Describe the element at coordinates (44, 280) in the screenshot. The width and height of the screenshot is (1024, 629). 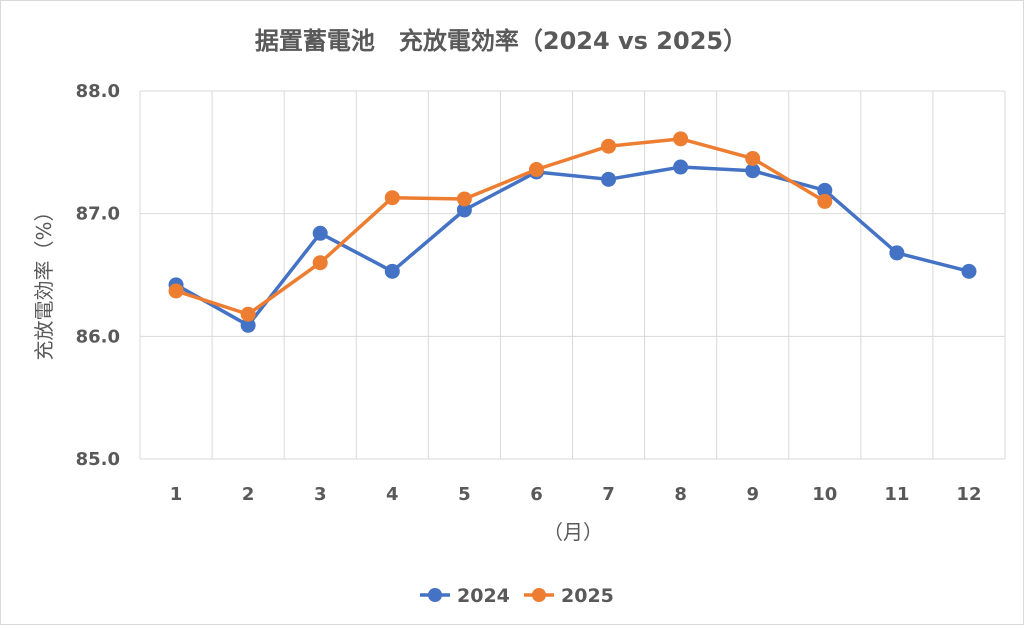
I see `y-axis-label: 充放電効率（%）` at that location.